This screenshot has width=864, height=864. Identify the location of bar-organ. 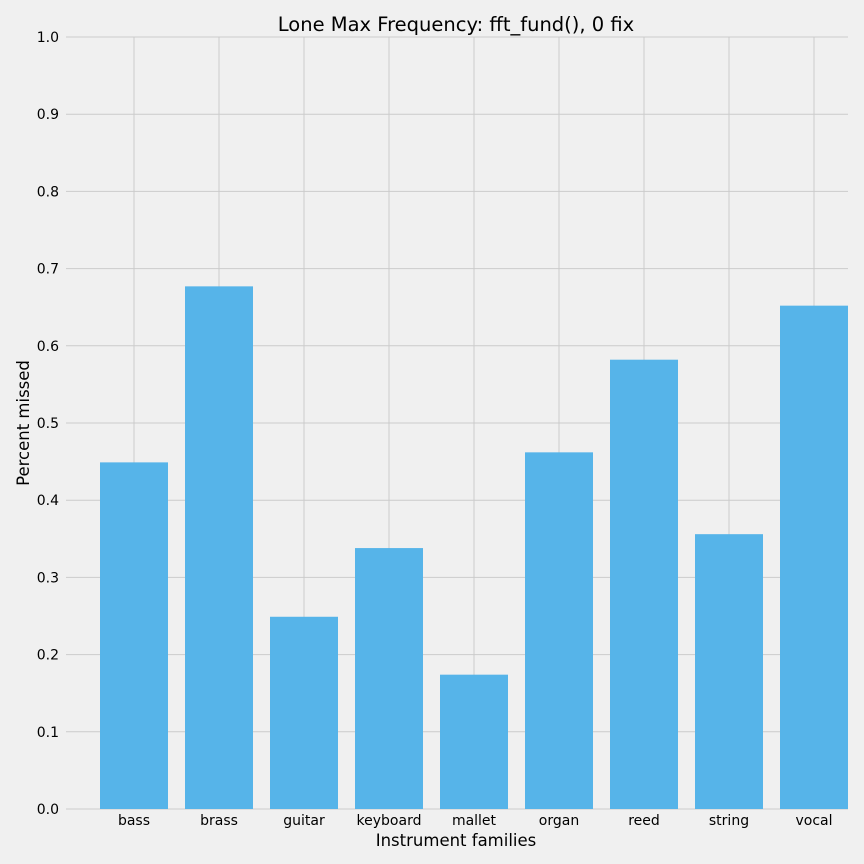
(559, 630).